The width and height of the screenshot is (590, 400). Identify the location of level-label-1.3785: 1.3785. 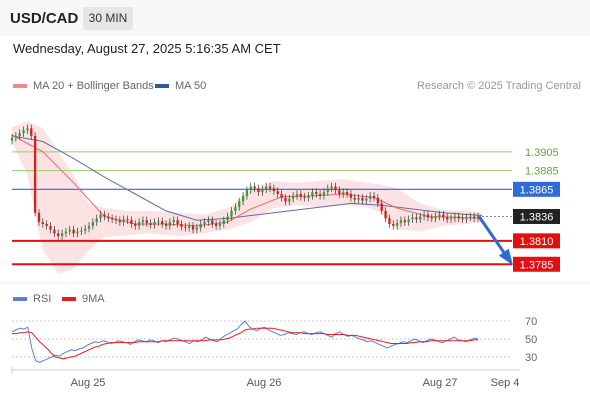
(537, 265).